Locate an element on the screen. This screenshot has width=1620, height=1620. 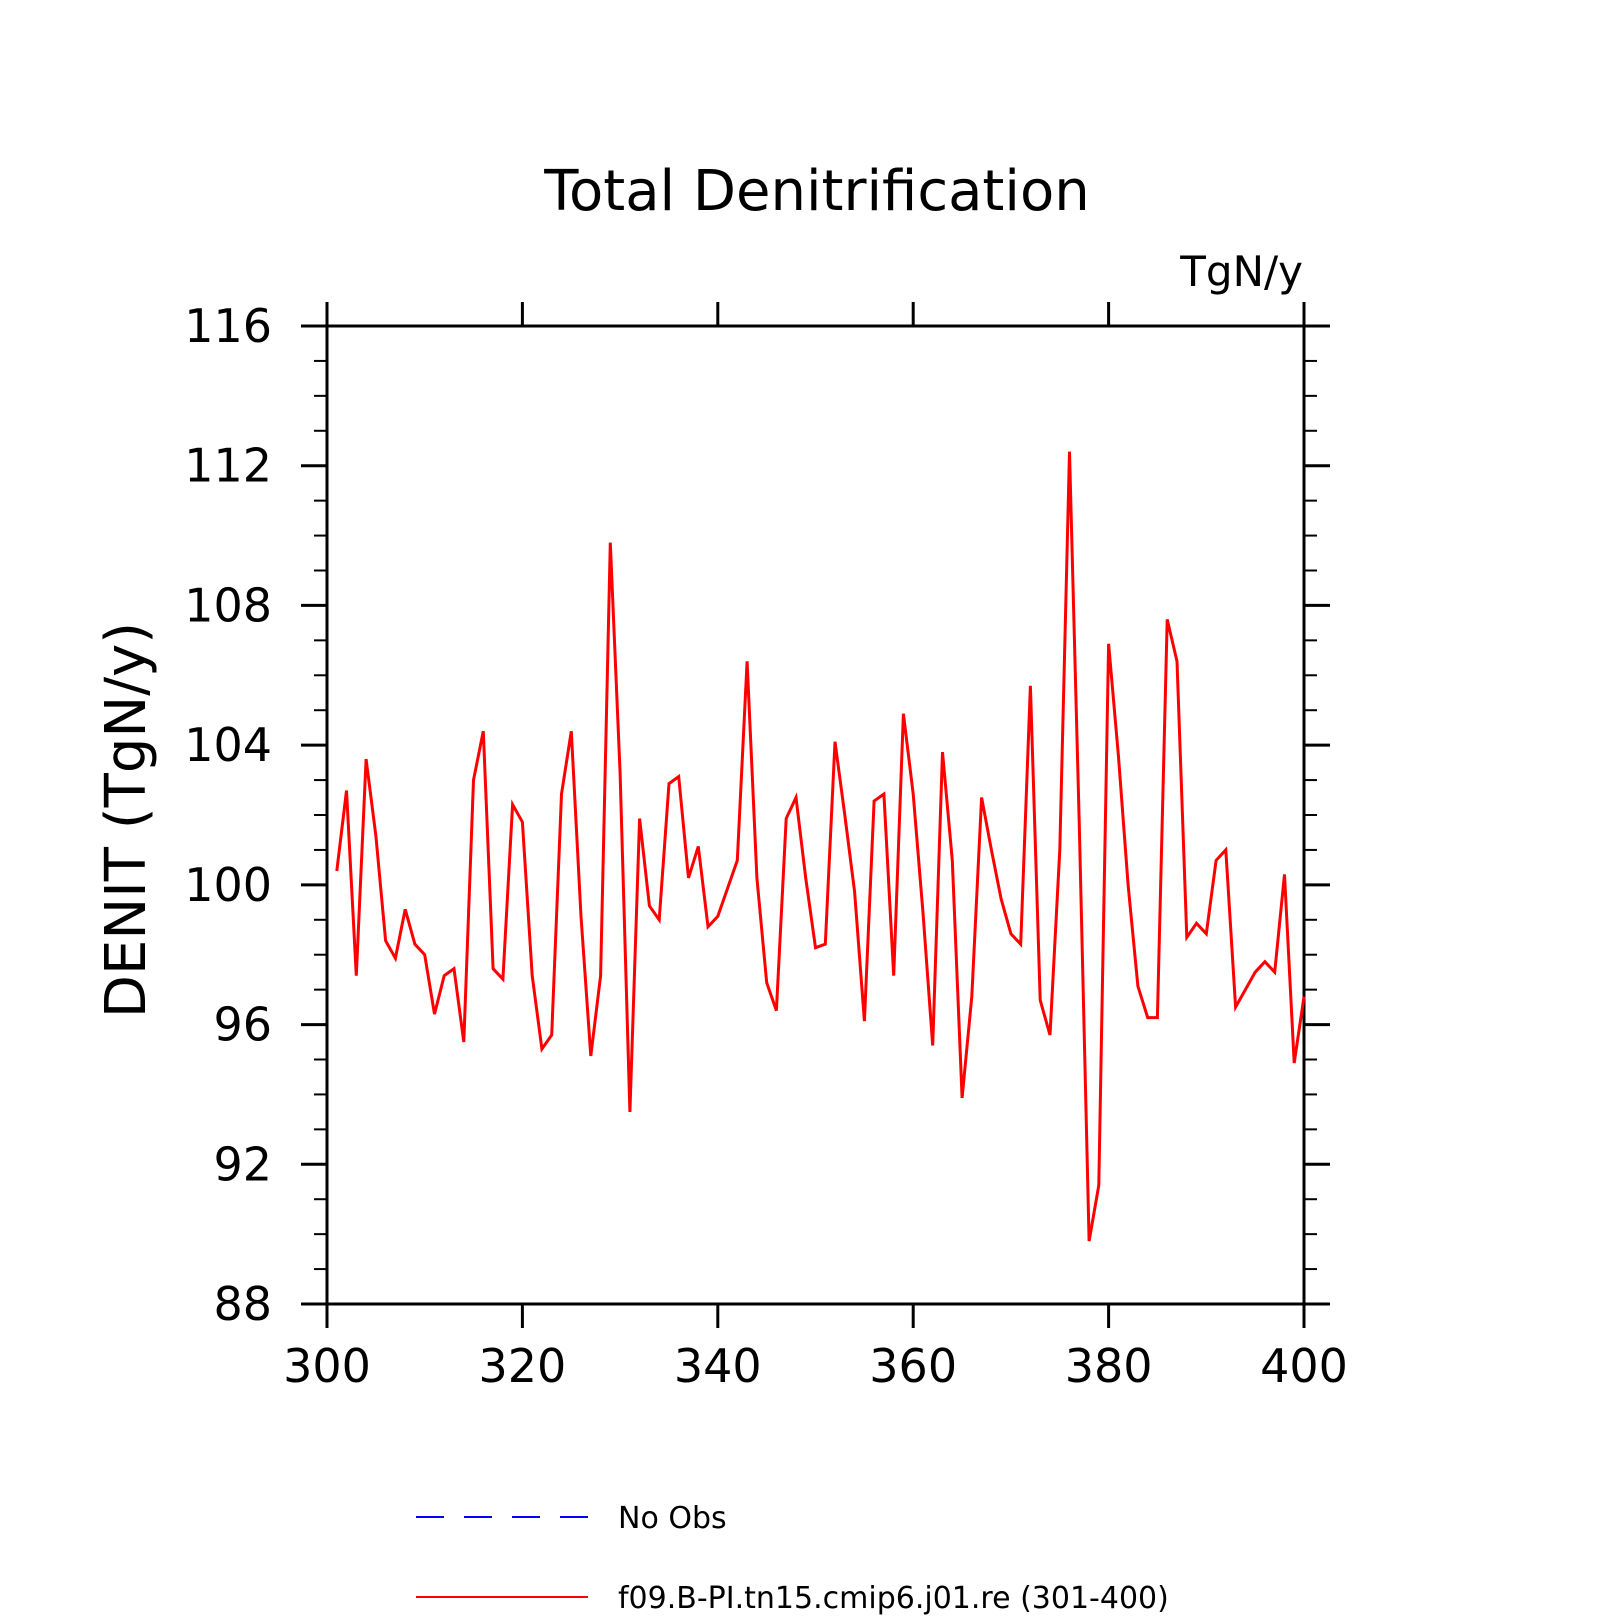
y-tick-label: 96 is located at coordinates (242, 1025).